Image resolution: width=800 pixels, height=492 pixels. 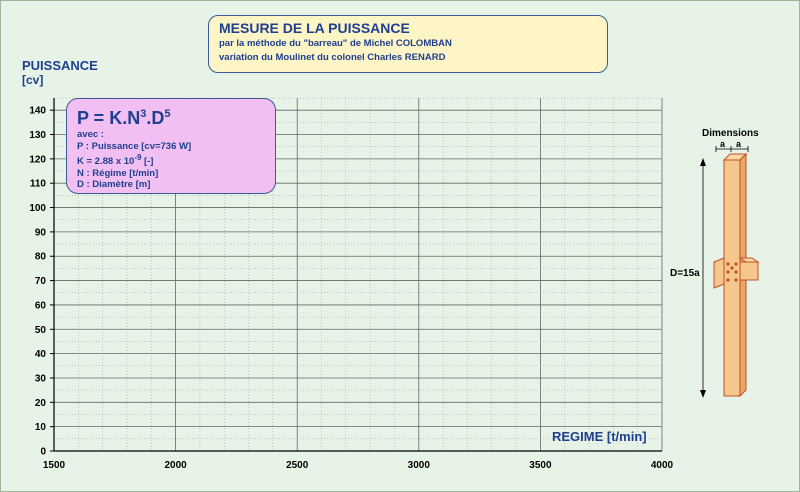 What do you see at coordinates (37, 111) in the screenshot?
I see `y-tick-label: 140` at bounding box center [37, 111].